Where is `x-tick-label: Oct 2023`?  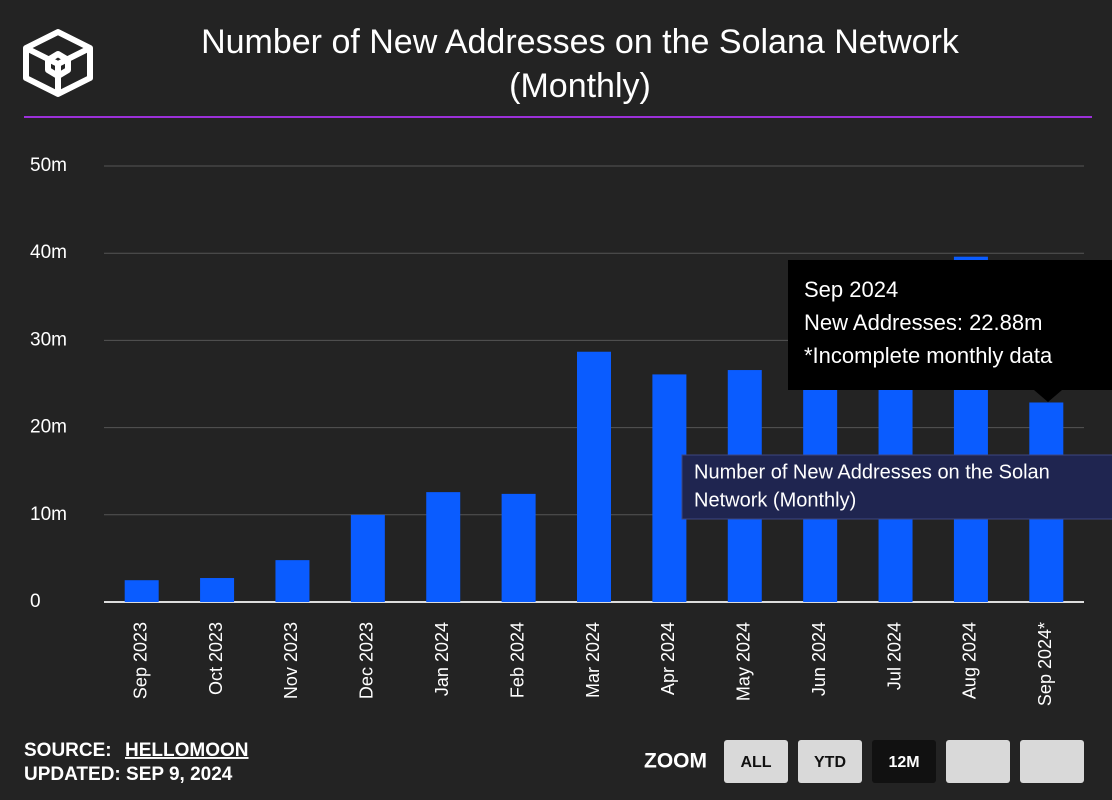
x-tick-label: Oct 2023 is located at coordinates (216, 658).